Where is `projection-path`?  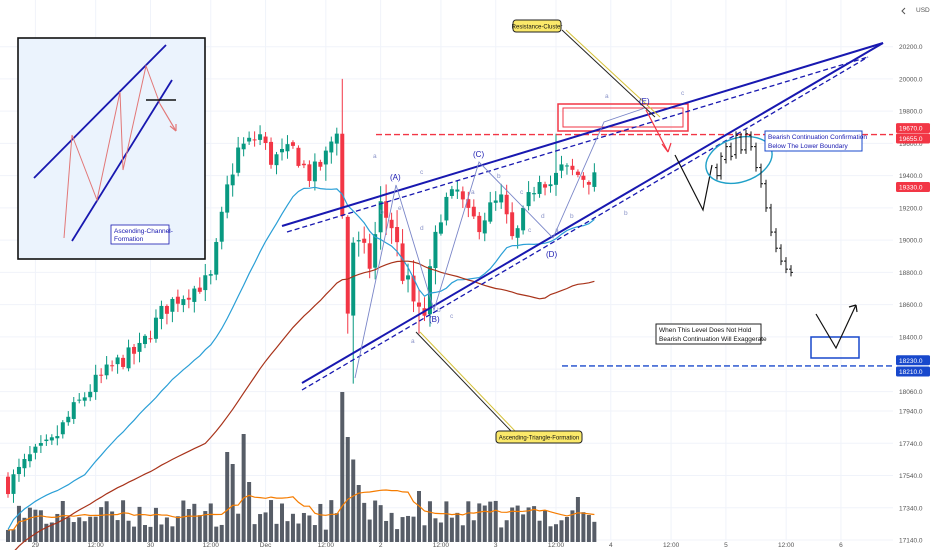 projection-path is located at coordinates (693, 183).